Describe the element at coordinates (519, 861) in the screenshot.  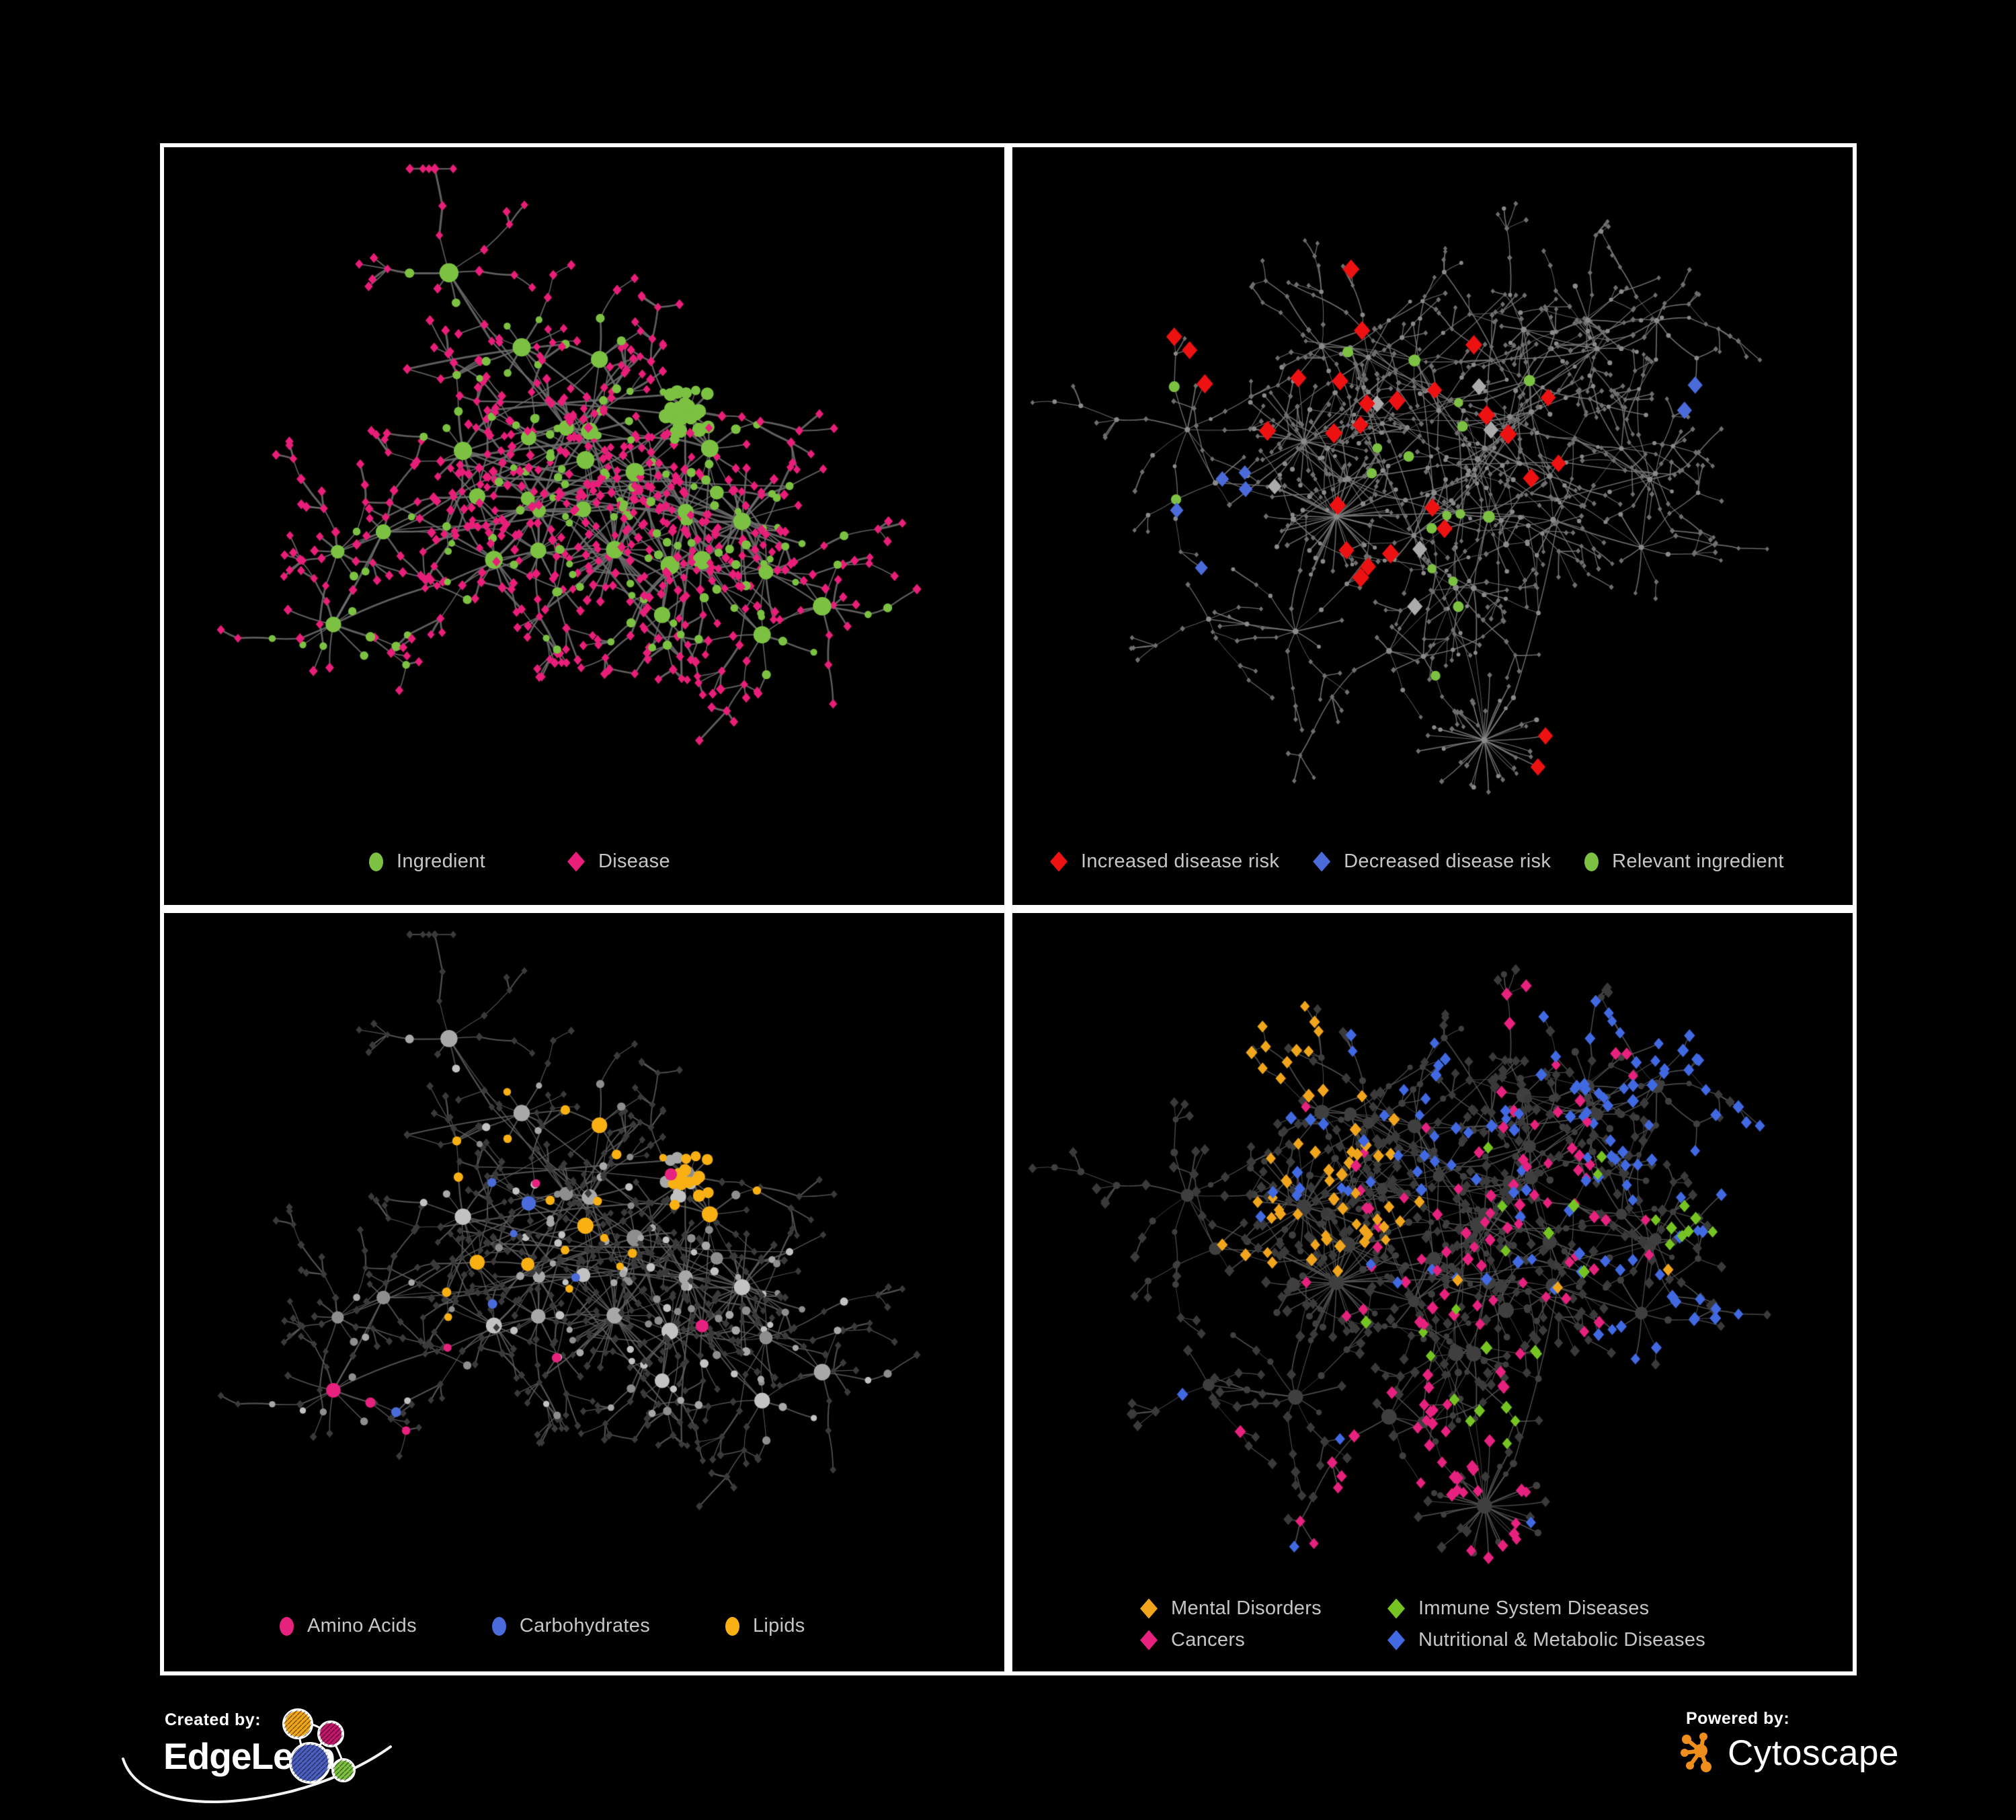
I see `legend-ingredient-disease: Ingredient Disease` at that location.